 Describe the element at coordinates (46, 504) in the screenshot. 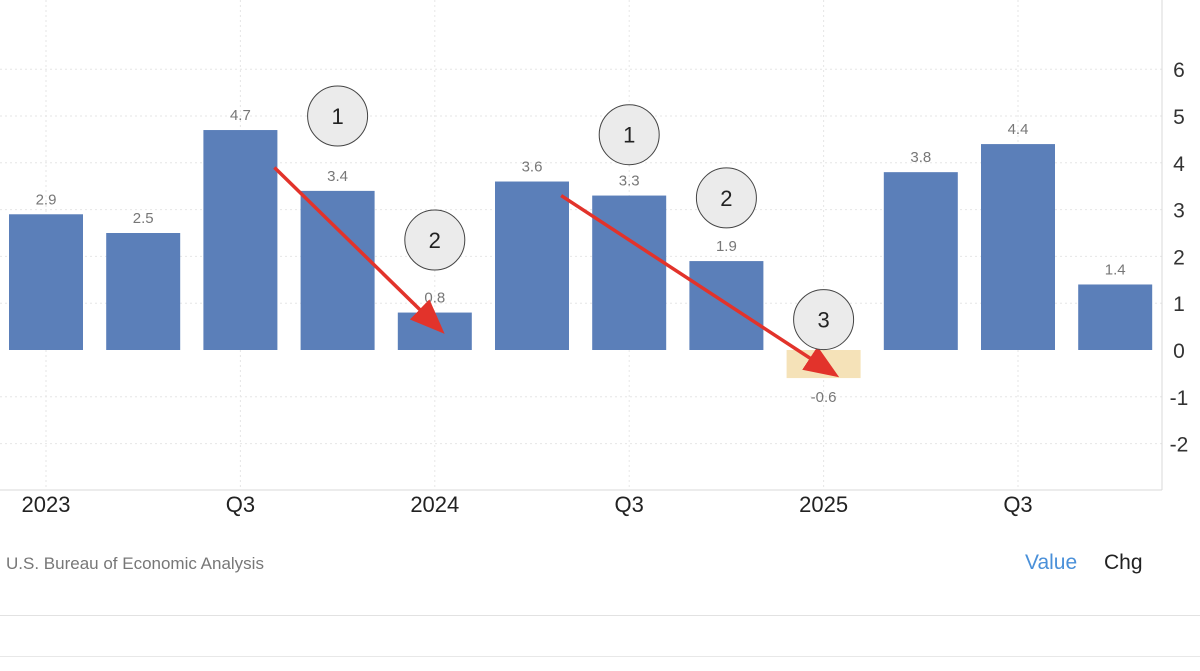

I see `x-tick-label: 2023` at that location.